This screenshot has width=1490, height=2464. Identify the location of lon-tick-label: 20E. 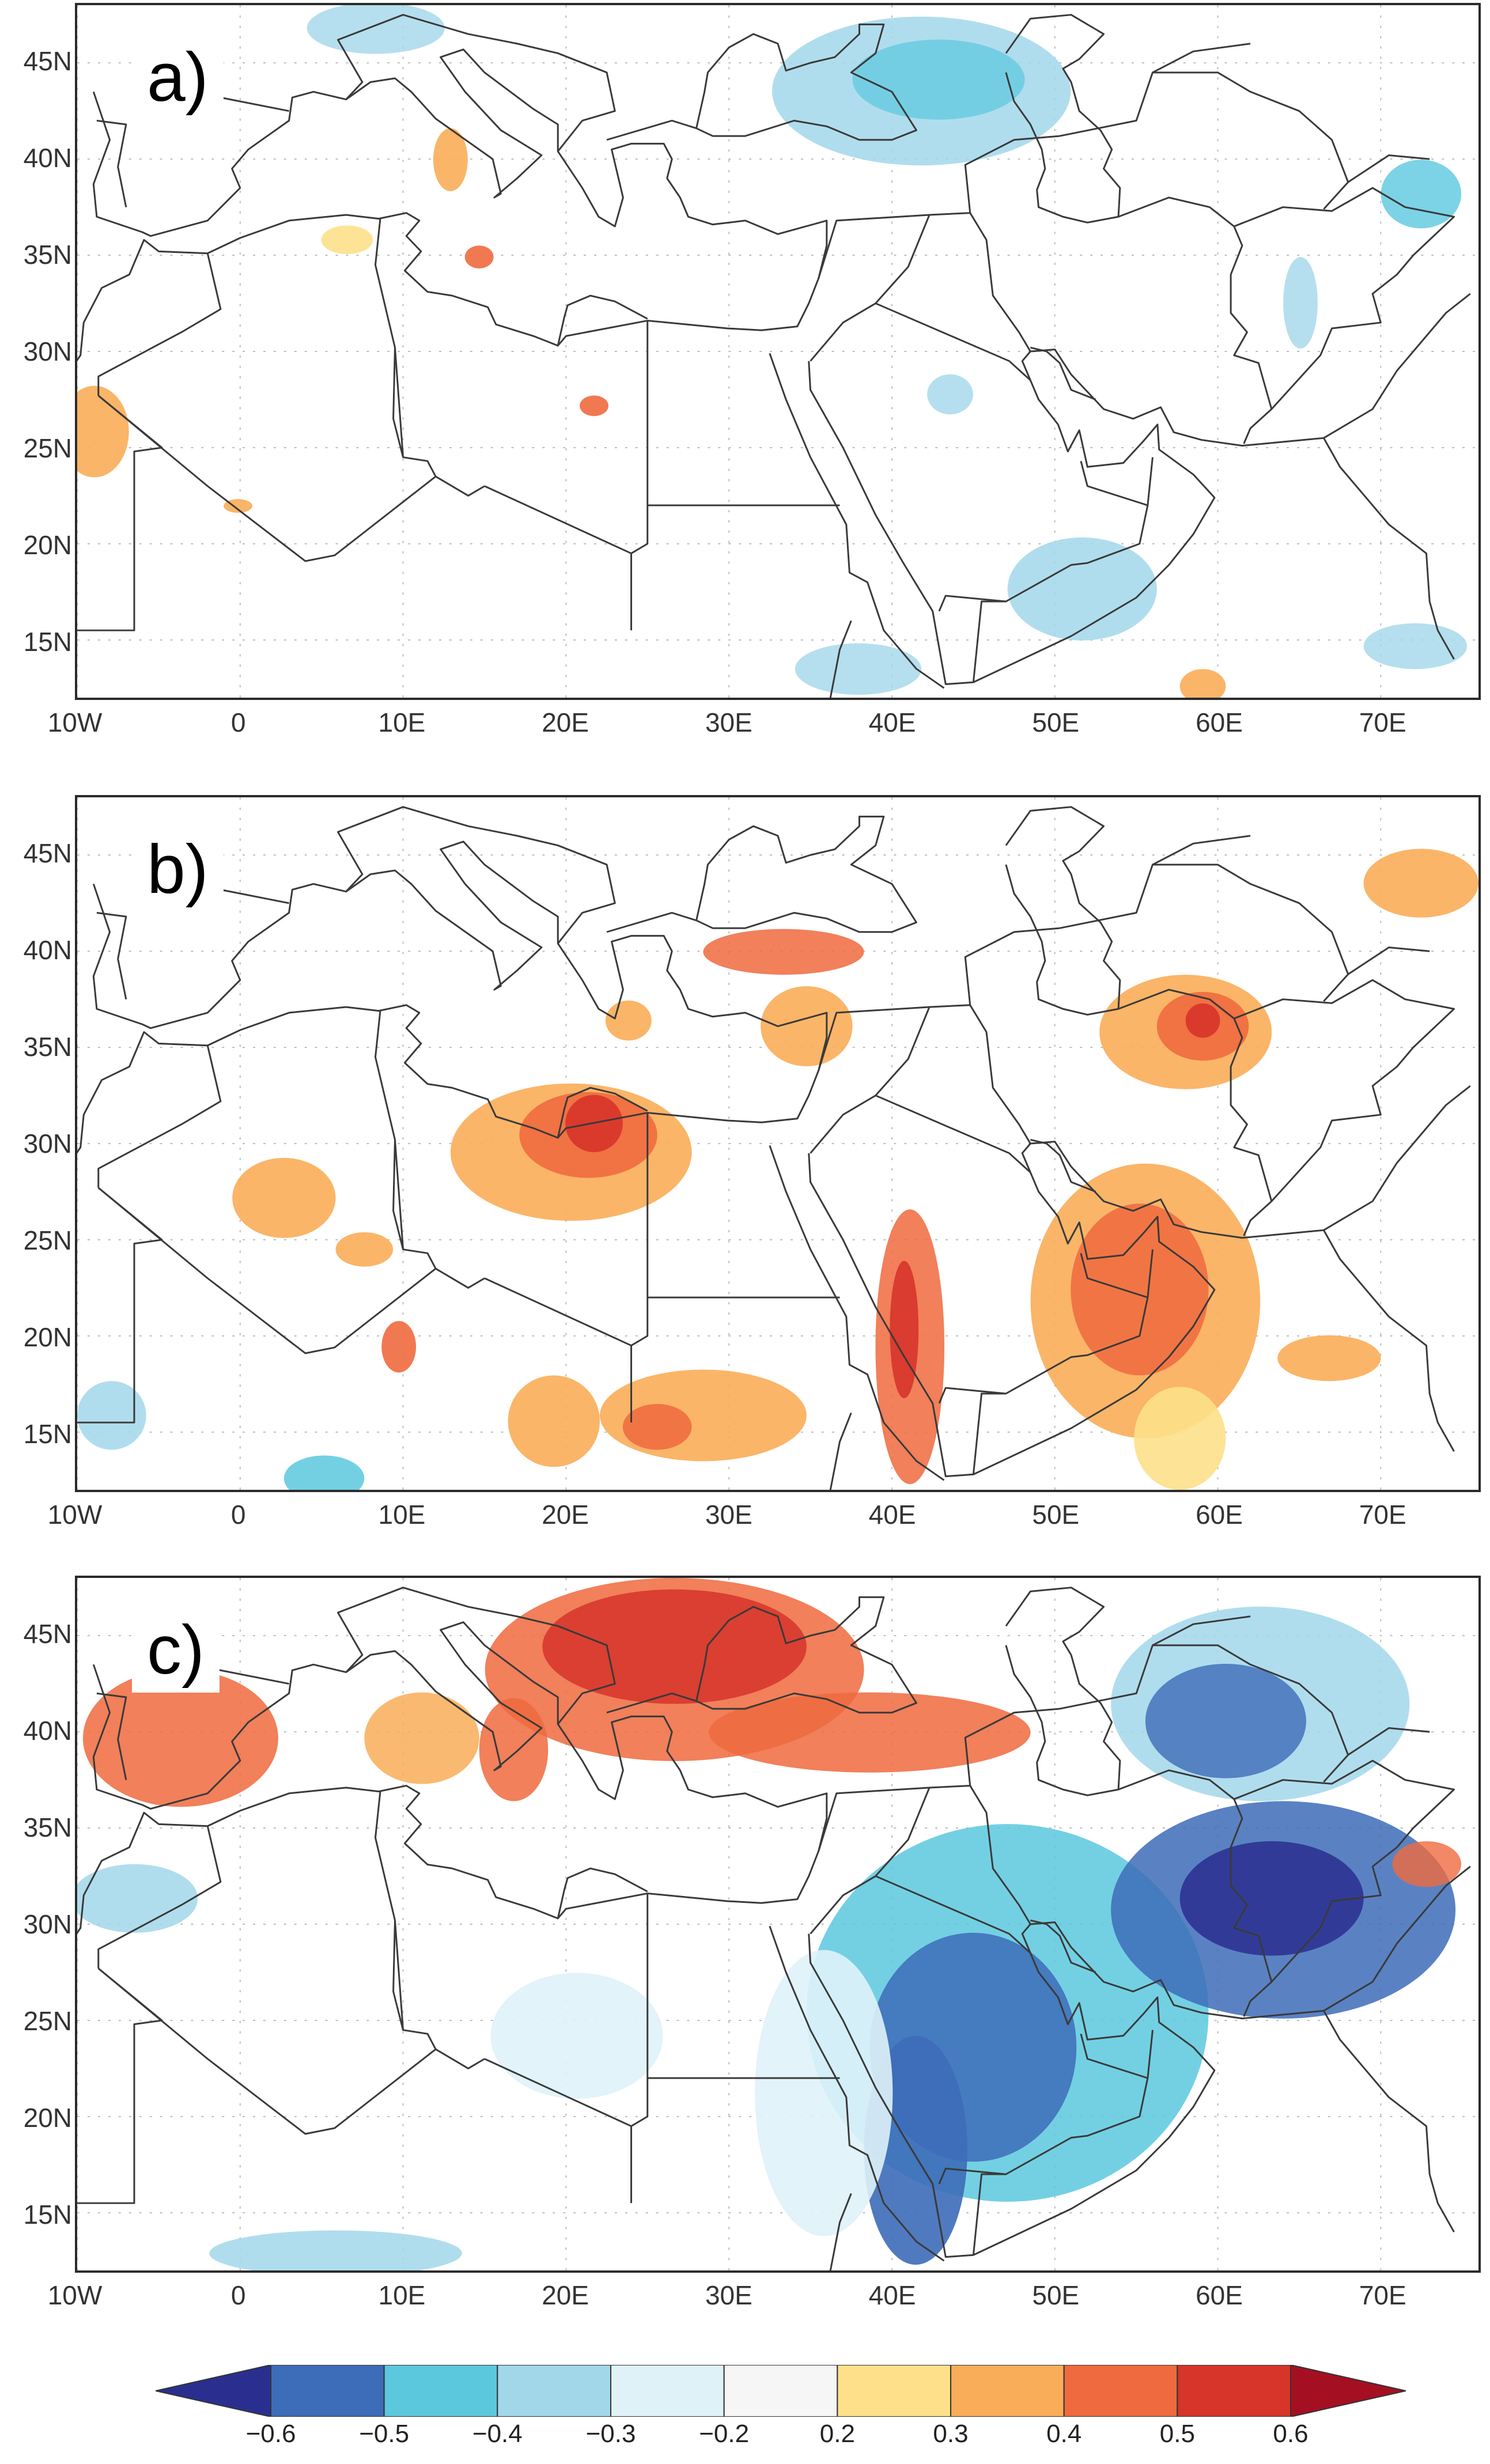
(566, 2295).